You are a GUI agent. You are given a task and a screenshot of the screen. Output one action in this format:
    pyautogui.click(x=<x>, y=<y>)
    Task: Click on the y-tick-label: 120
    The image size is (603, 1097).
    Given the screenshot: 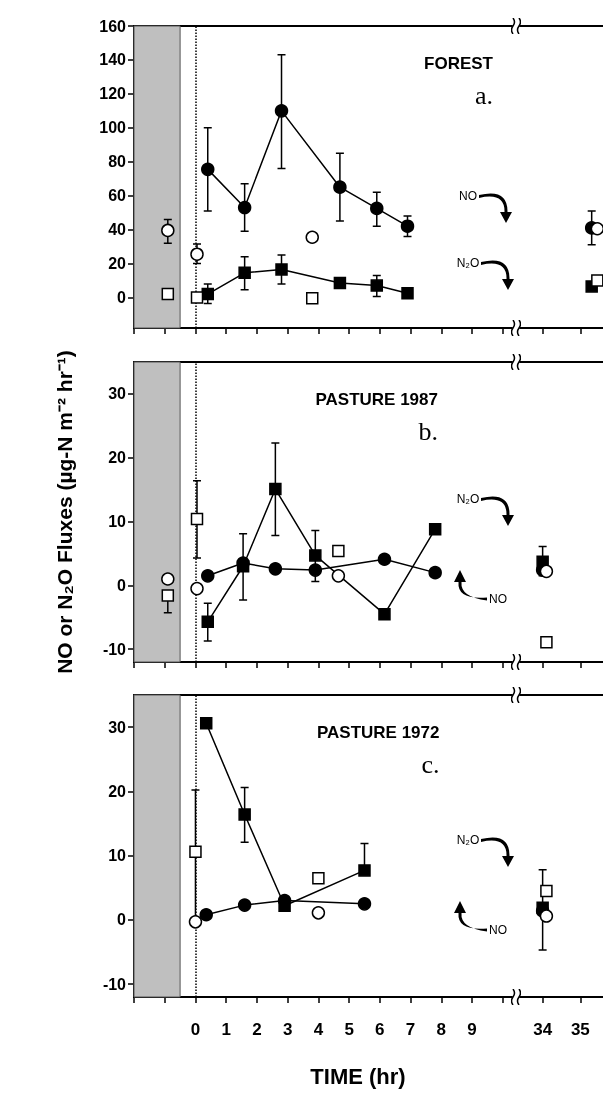 What is the action you would take?
    pyautogui.click(x=113, y=94)
    